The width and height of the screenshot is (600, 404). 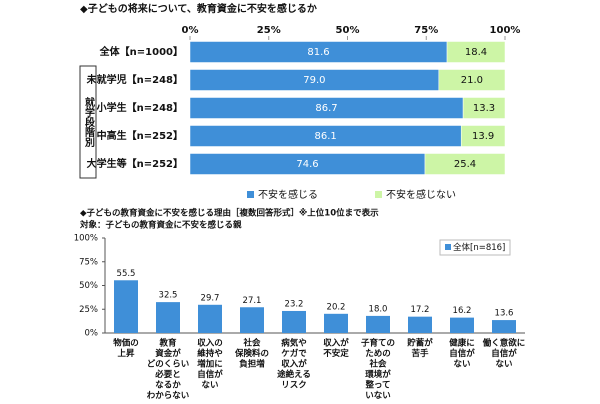 I want to click on x-tick-label: ための, so click(x=378, y=353).